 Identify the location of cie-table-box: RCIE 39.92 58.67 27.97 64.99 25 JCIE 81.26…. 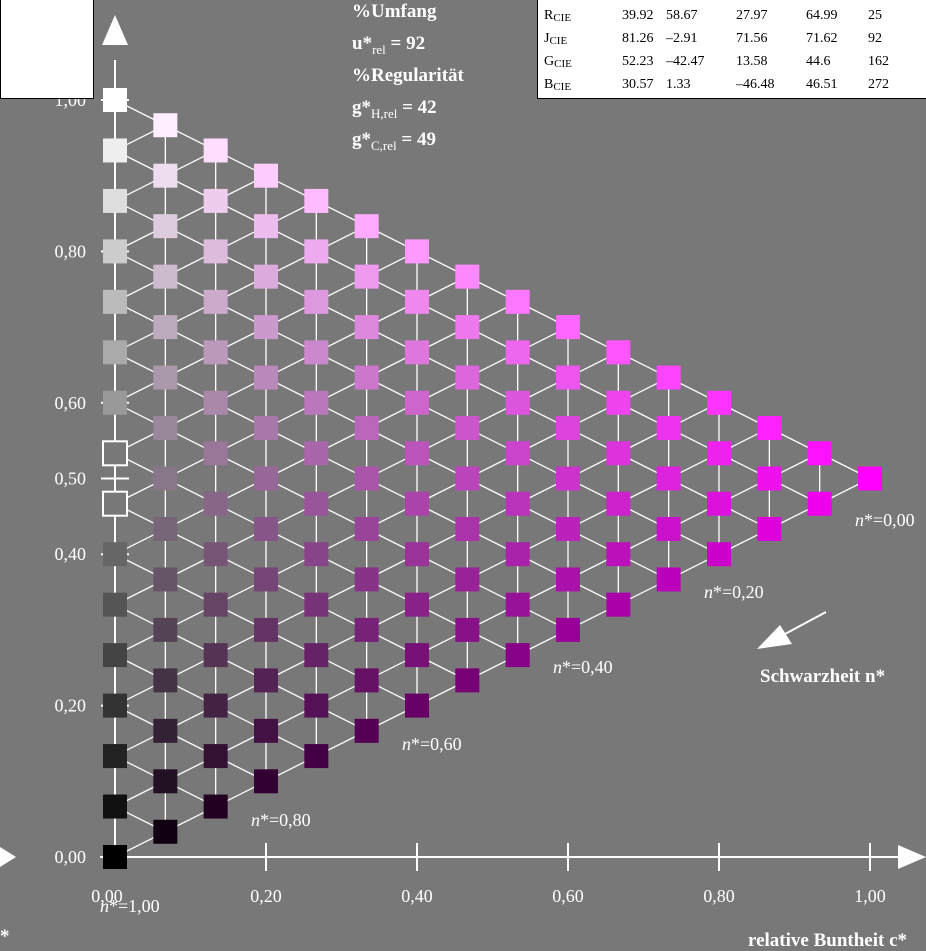
(731, 49).